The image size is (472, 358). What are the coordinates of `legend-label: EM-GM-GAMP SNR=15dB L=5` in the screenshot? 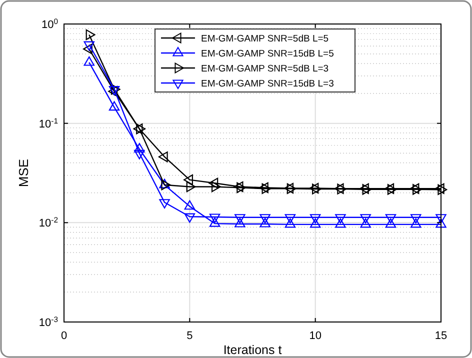 It's located at (267, 54).